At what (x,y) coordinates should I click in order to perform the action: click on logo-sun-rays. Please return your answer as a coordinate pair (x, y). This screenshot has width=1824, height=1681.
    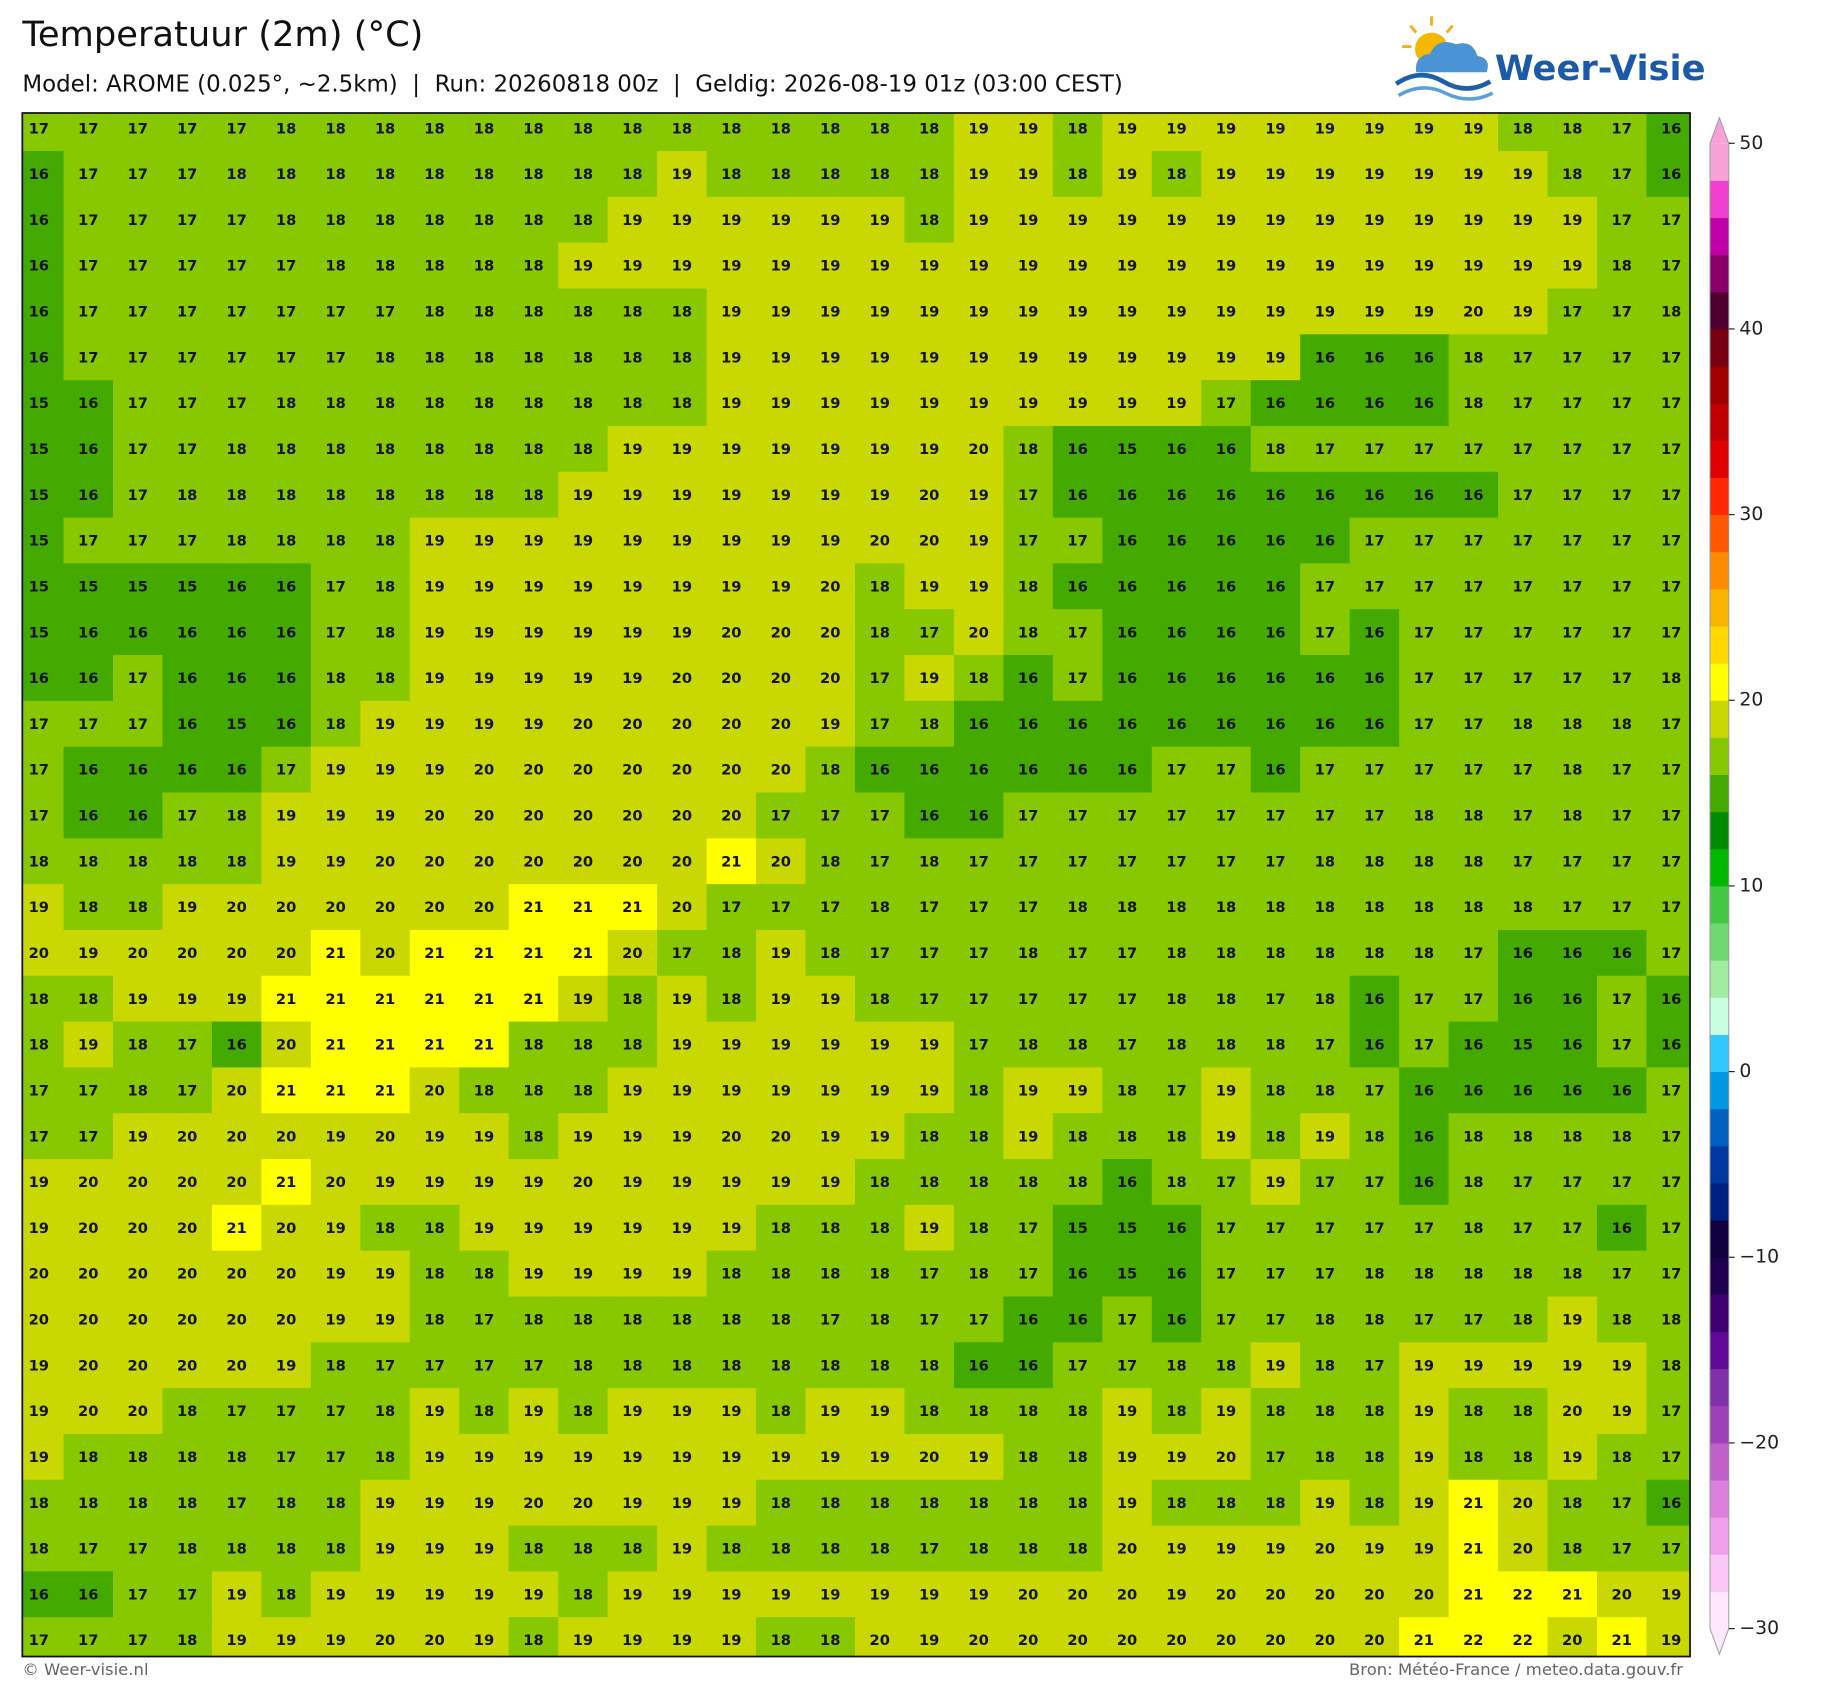
    Looking at the image, I should click on (1428, 32).